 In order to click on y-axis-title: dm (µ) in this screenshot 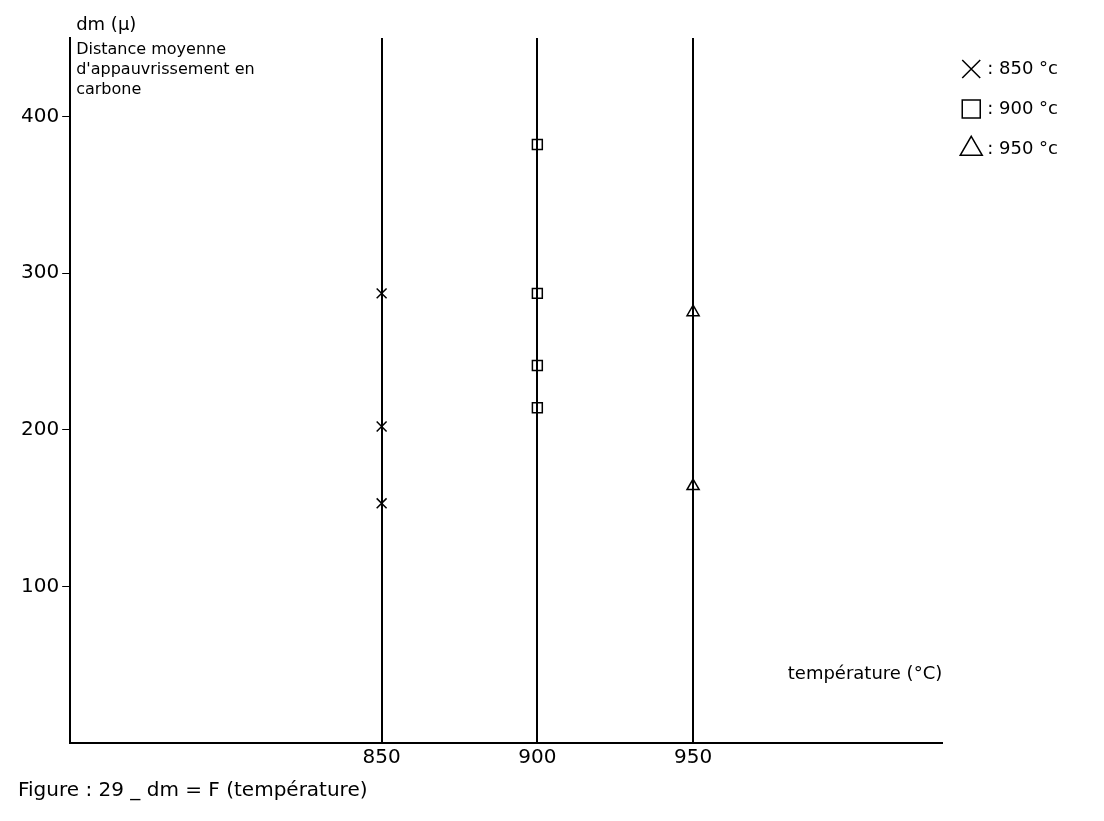, I will do `click(106, 23)`.